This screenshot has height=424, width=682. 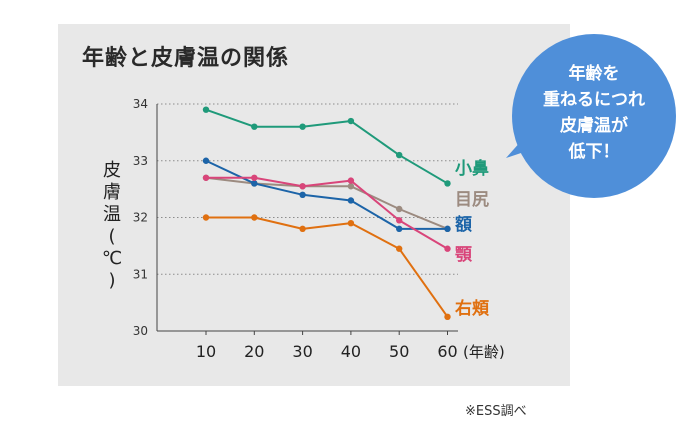 What do you see at coordinates (140, 331) in the screenshot?
I see `y-tick-label: 30` at bounding box center [140, 331].